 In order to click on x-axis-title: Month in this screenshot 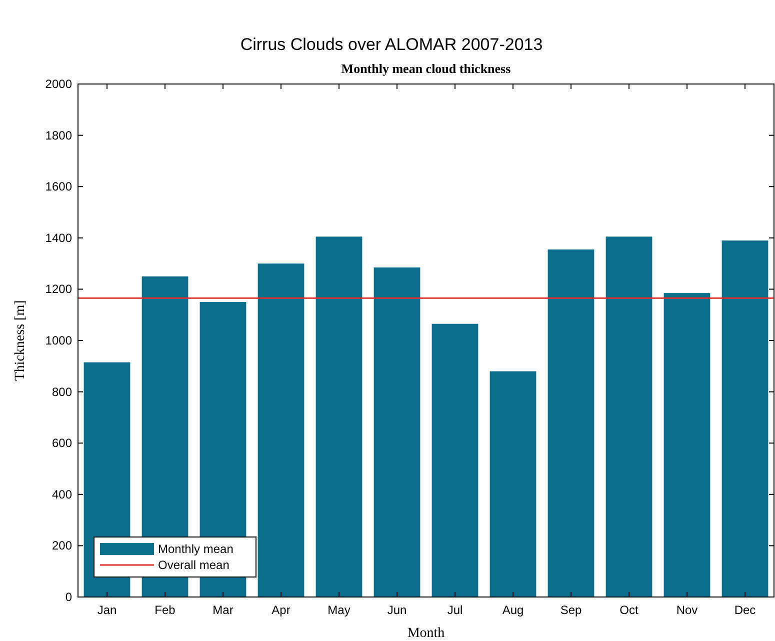, I will do `click(426, 633)`.